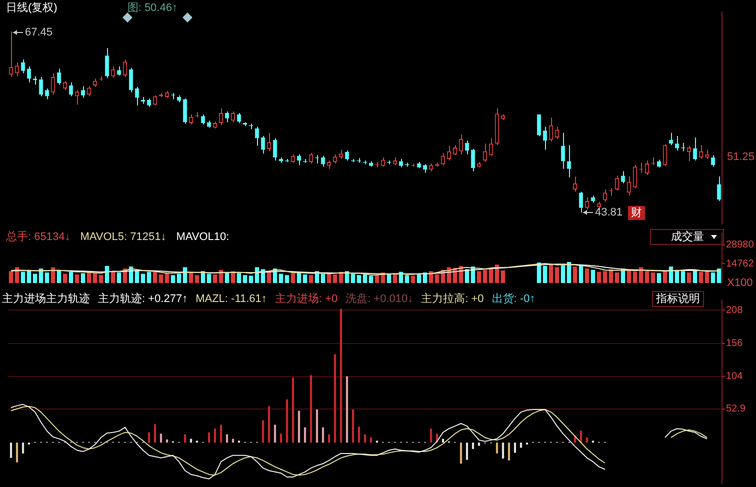 This screenshot has height=487, width=756. Describe the element at coordinates (143, 299) in the screenshot. I see `annotation: 主力轨迹: +0.277↑` at that location.